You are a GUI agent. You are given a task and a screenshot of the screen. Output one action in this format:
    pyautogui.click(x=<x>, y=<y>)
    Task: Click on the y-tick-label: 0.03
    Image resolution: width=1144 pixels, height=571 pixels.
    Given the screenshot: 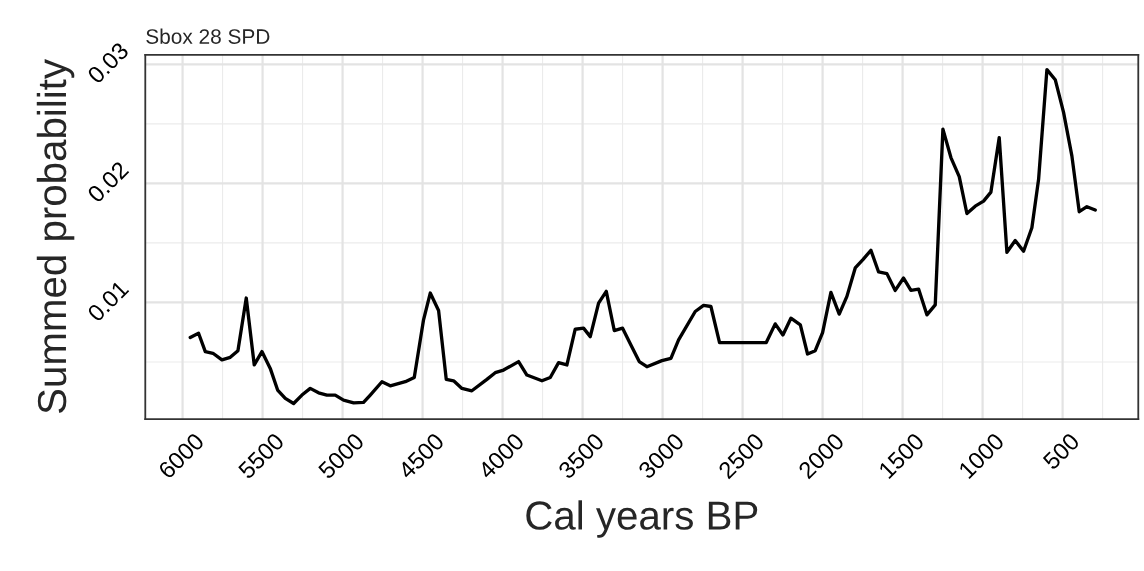 What is the action you would take?
    pyautogui.click(x=108, y=63)
    